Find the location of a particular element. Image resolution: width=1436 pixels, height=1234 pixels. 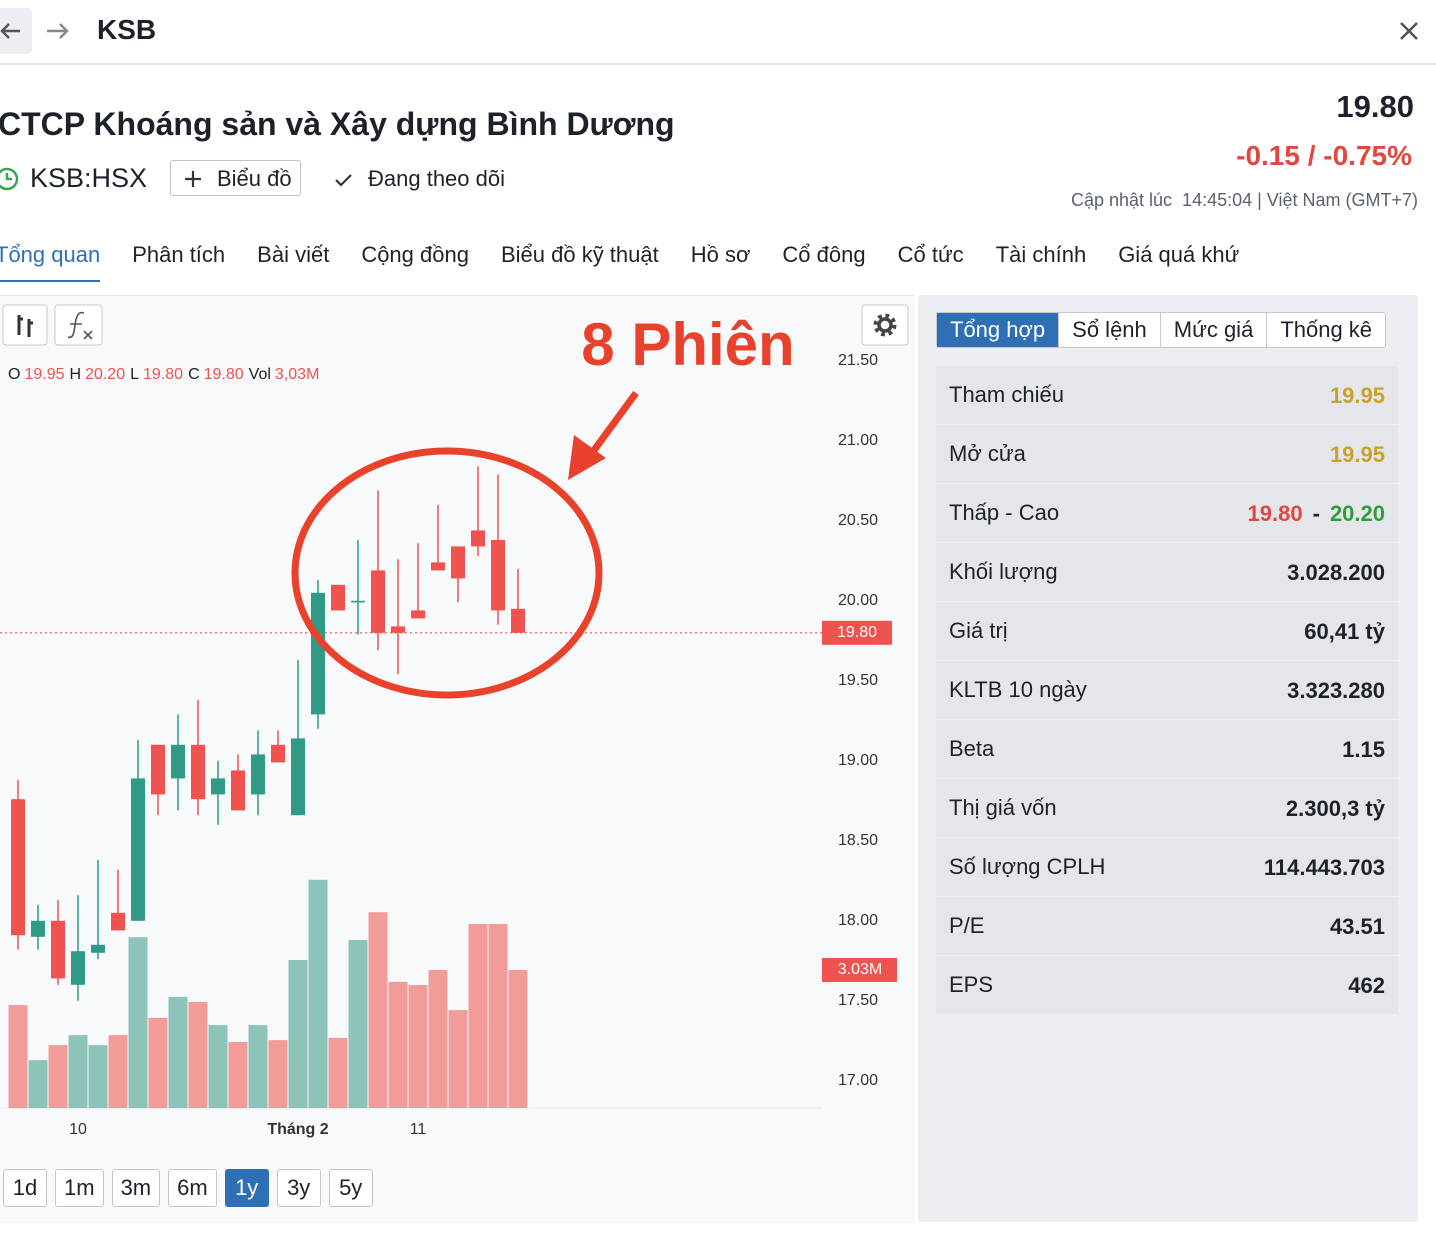

nav-tab: Tài chính is located at coordinates (1041, 254).